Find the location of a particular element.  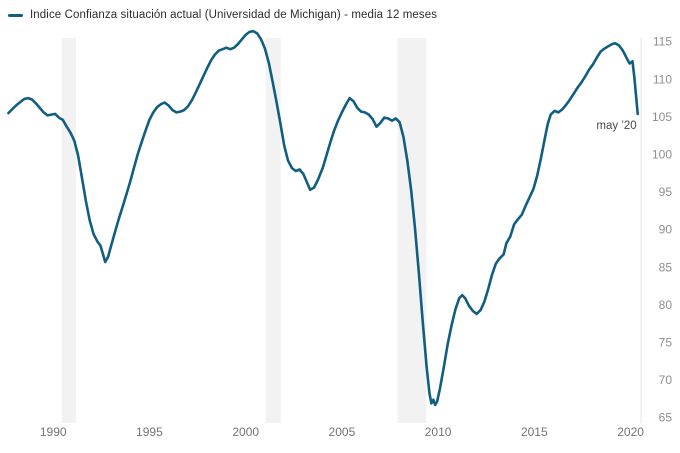

annotation-may-20: may ’20 is located at coordinates (616, 126).